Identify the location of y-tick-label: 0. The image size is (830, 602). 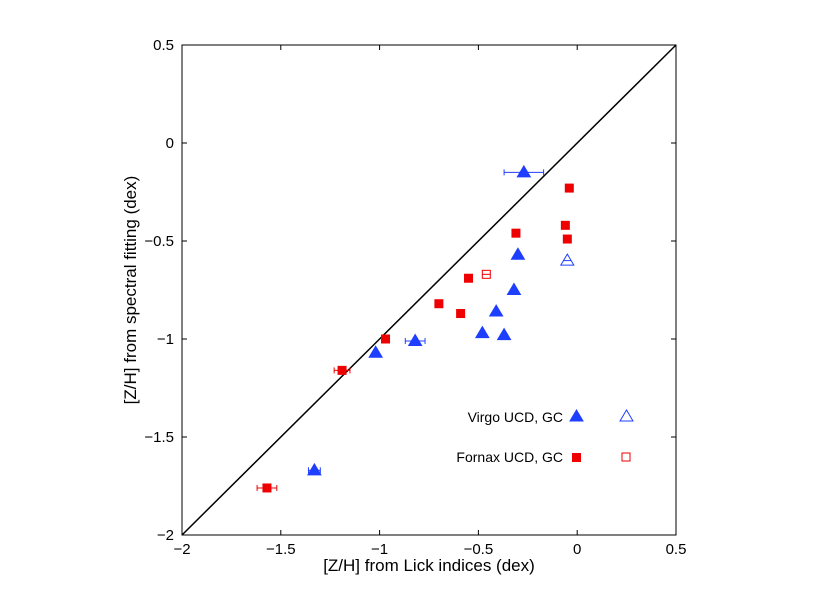
(170, 143).